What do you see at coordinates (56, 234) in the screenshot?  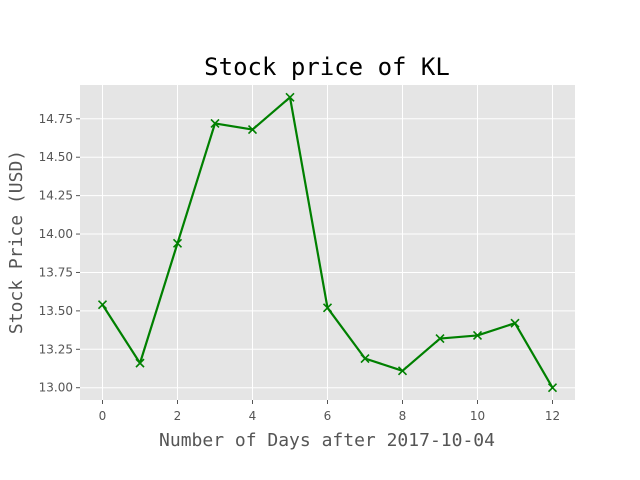 I see `y-tick-label: 14.00` at bounding box center [56, 234].